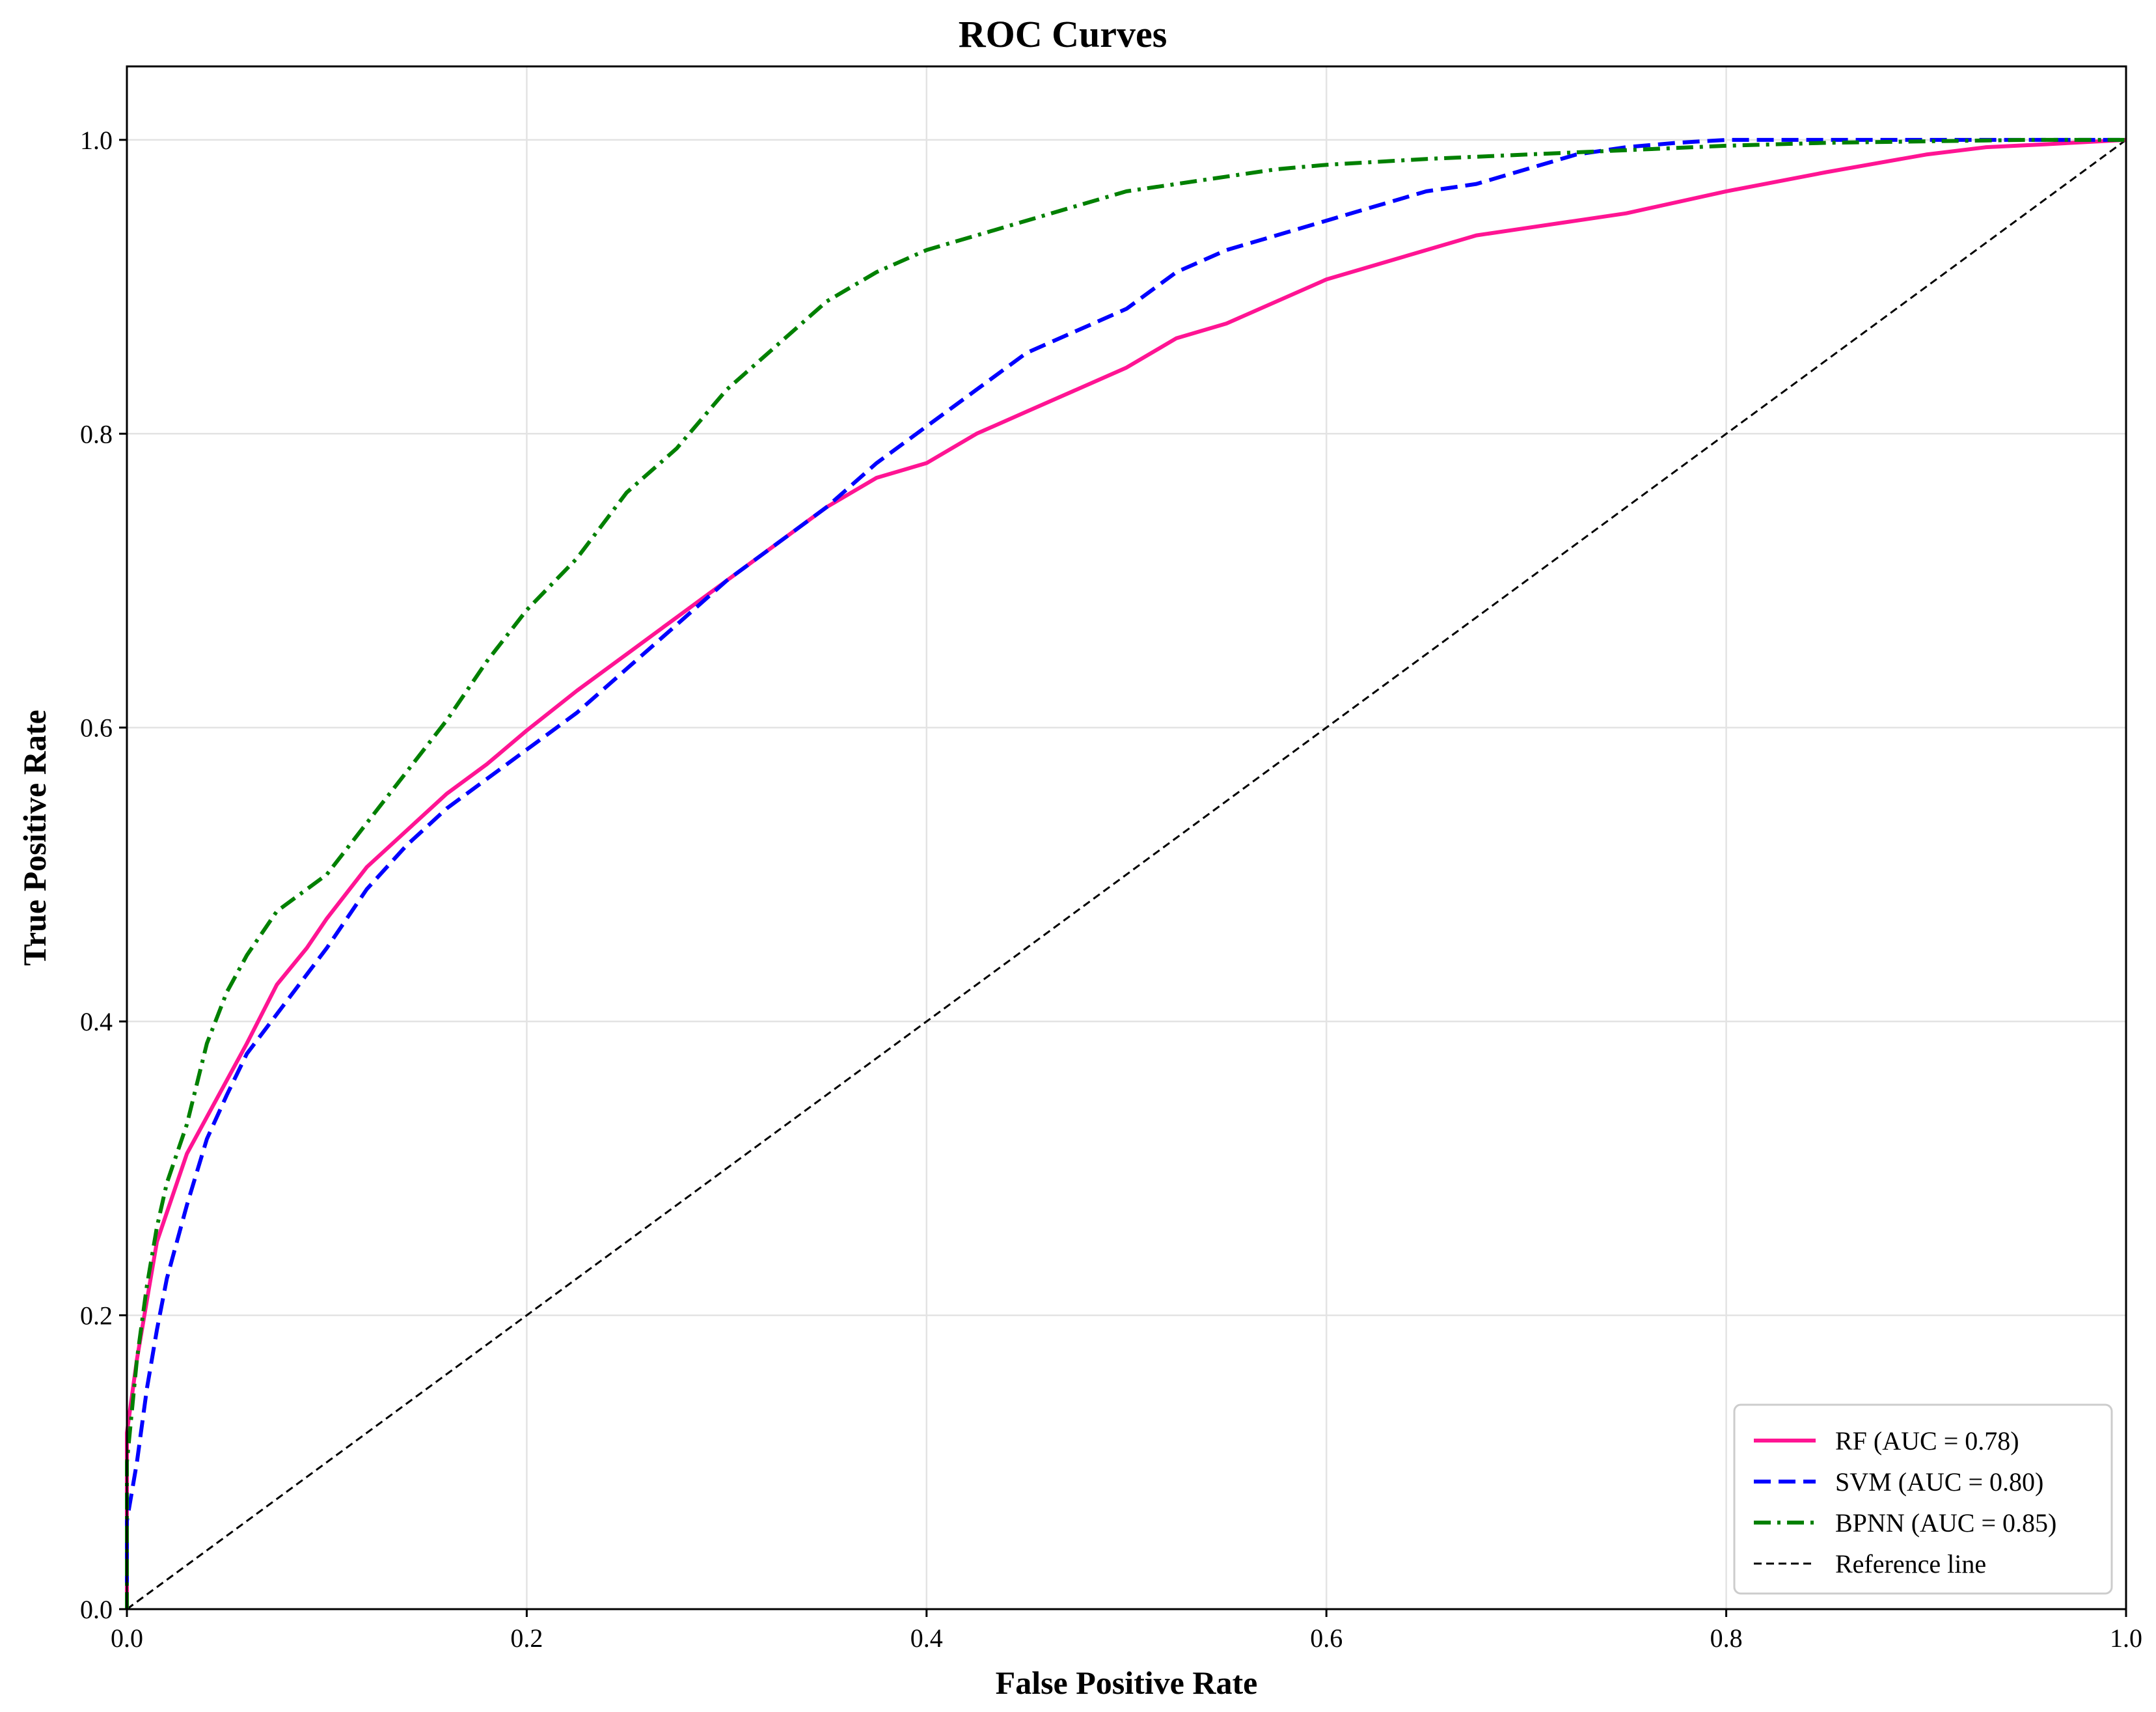 This screenshot has width=2156, height=1712. I want to click on legend-label: RF (AUC = 0.78), so click(1927, 1441).